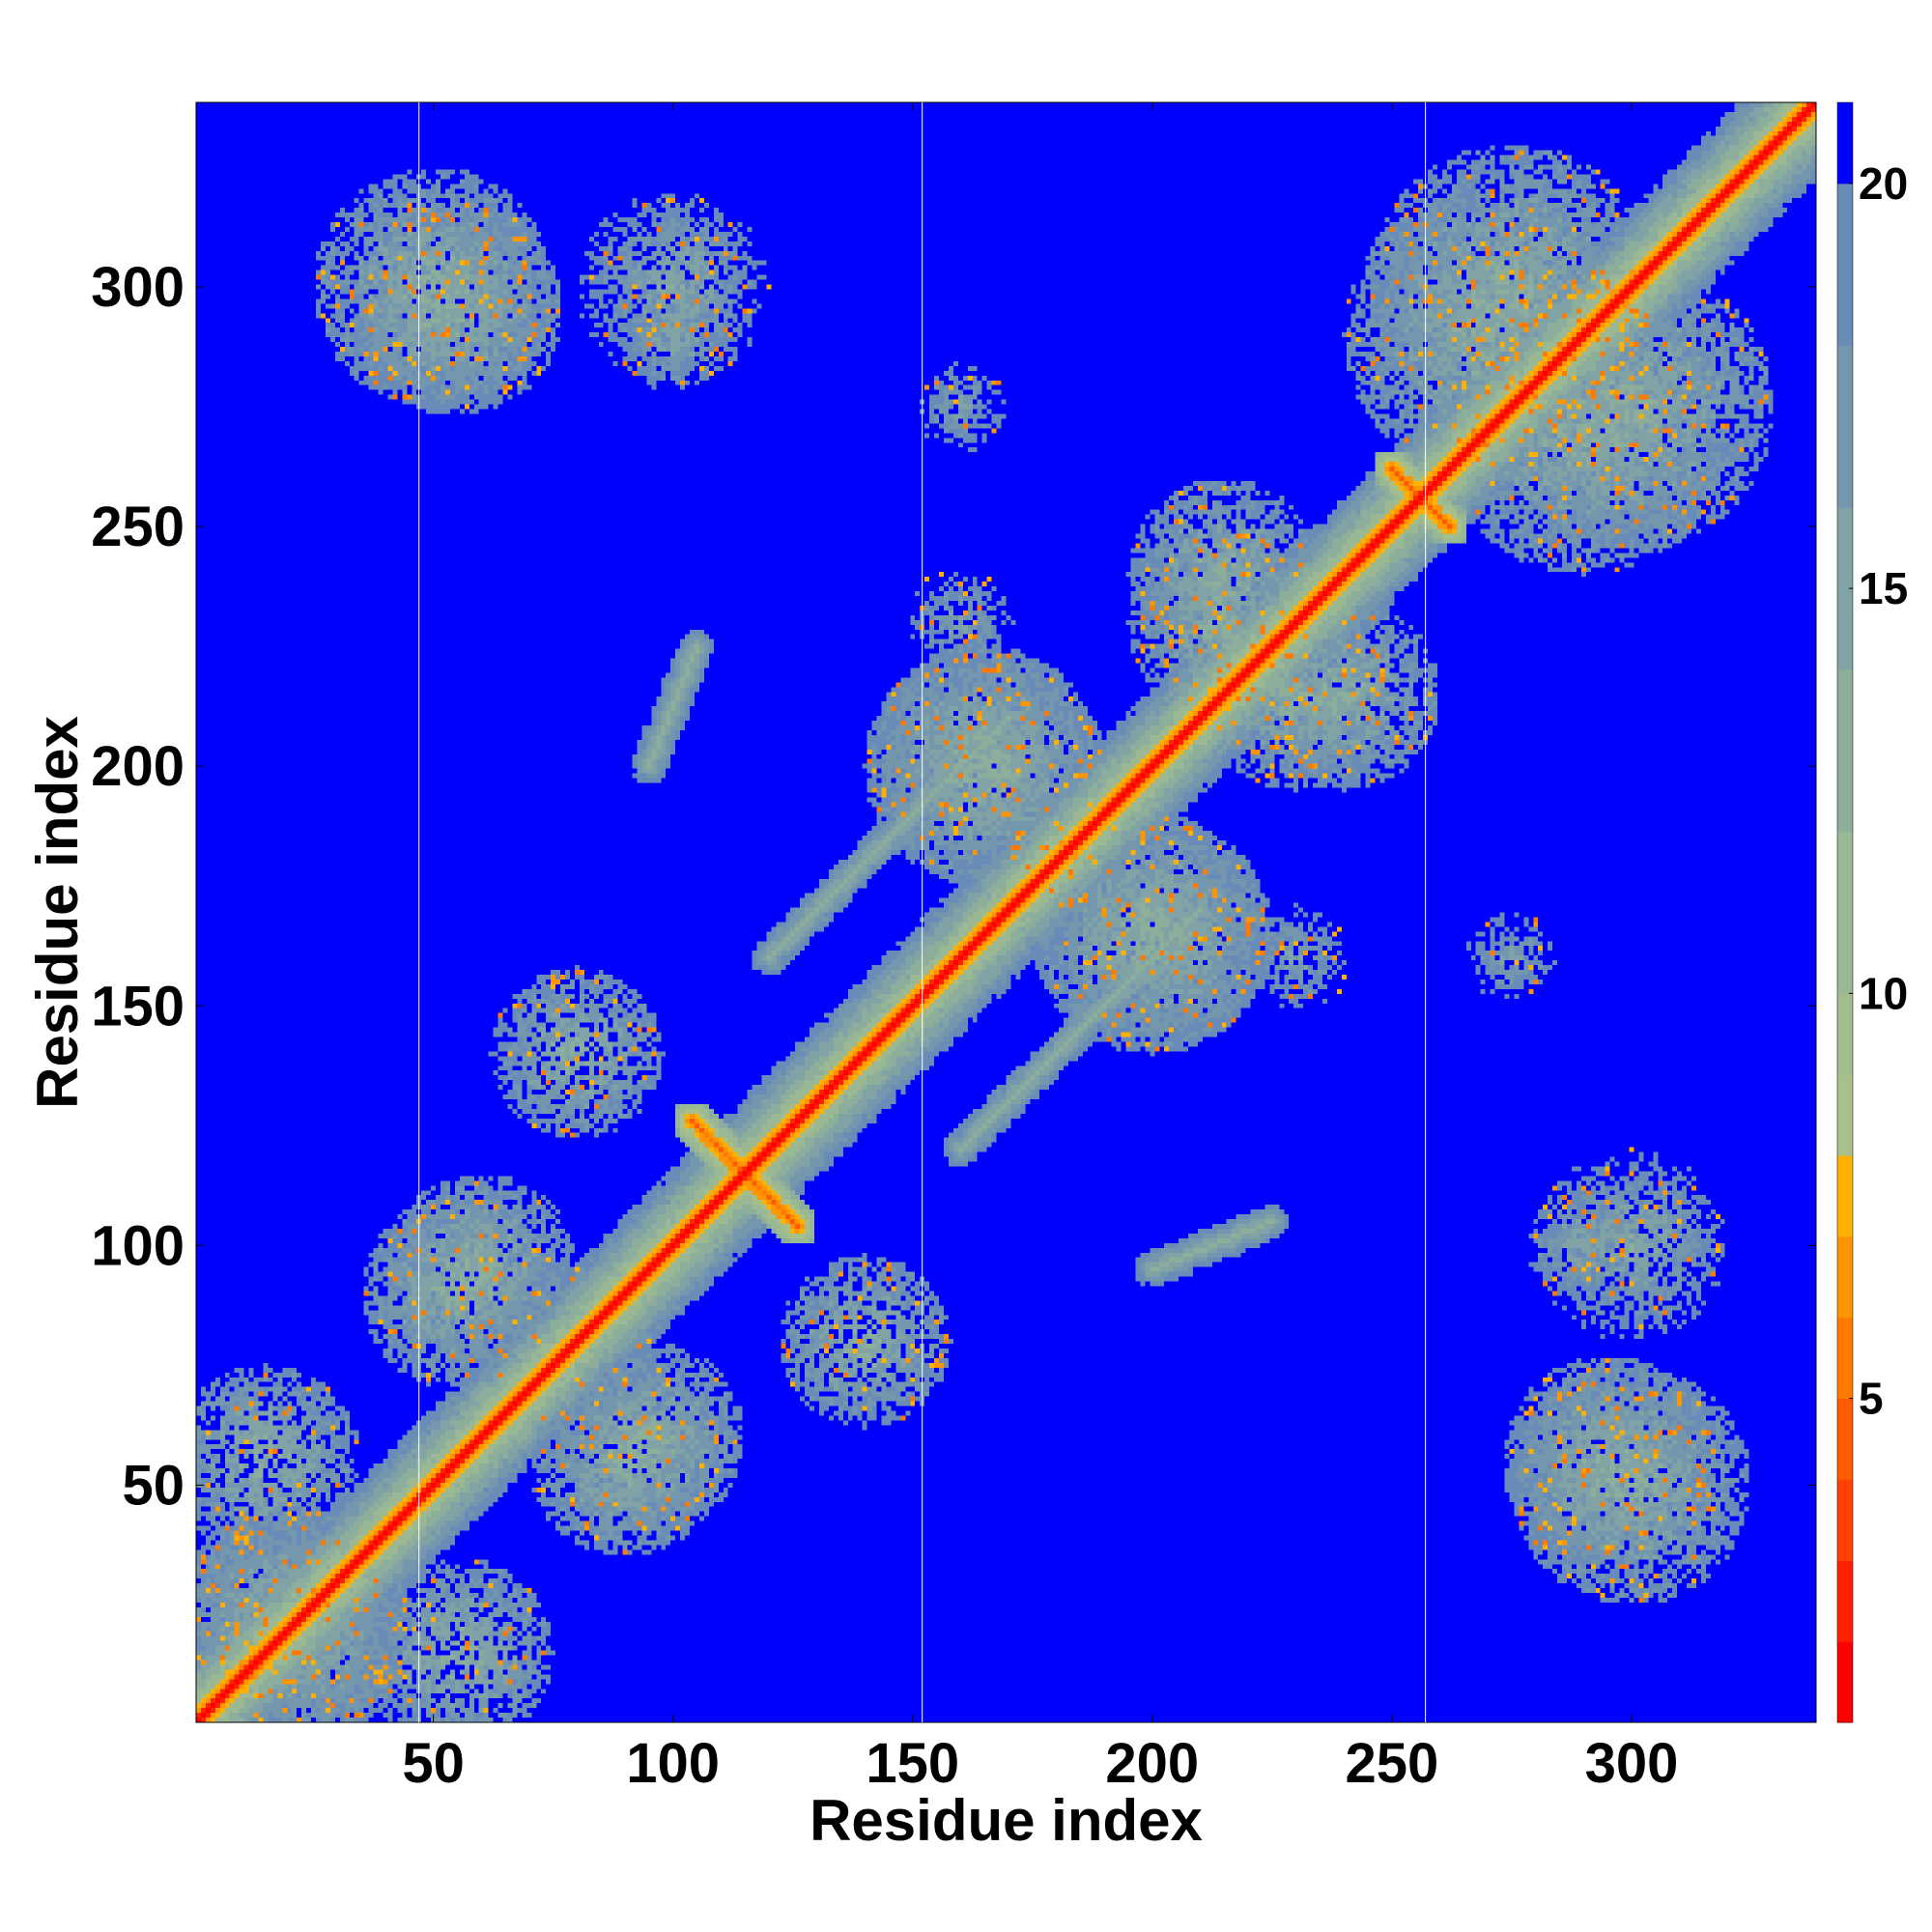 This screenshot has width=1932, height=1932. What do you see at coordinates (138, 1245) in the screenshot?
I see `y-tick-label: 100` at bounding box center [138, 1245].